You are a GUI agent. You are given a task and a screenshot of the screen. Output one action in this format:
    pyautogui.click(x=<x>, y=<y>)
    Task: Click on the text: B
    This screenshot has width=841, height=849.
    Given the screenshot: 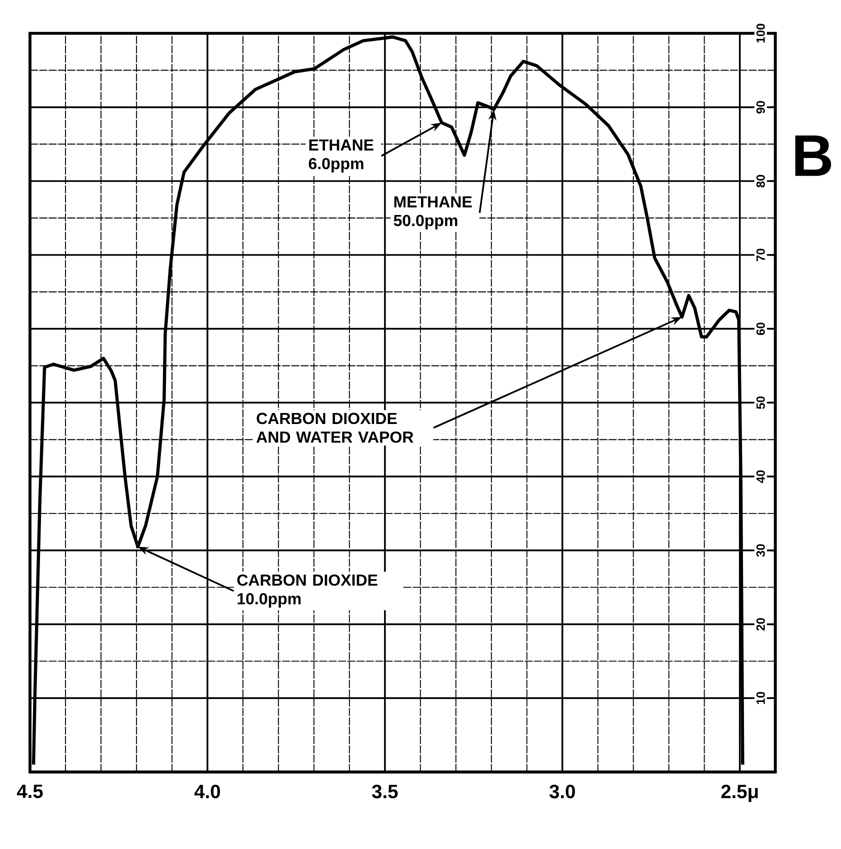 What is the action you would take?
    pyautogui.click(x=813, y=155)
    